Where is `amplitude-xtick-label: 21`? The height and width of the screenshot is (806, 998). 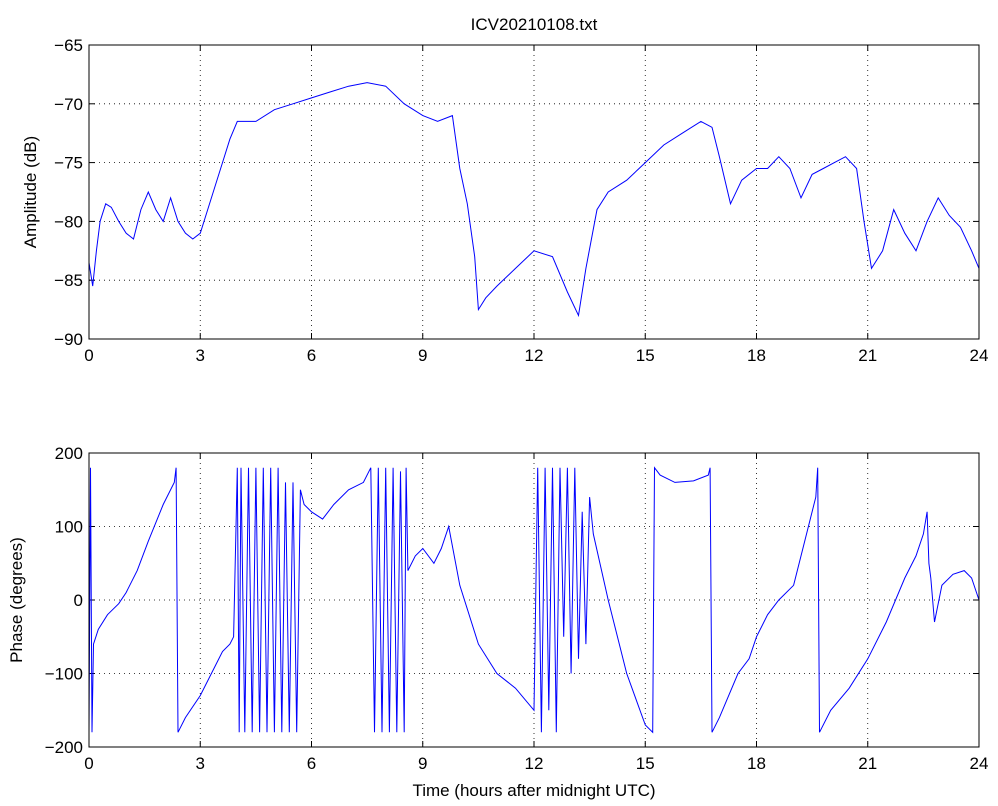
amplitude-xtick-label: 21 is located at coordinates (867, 355).